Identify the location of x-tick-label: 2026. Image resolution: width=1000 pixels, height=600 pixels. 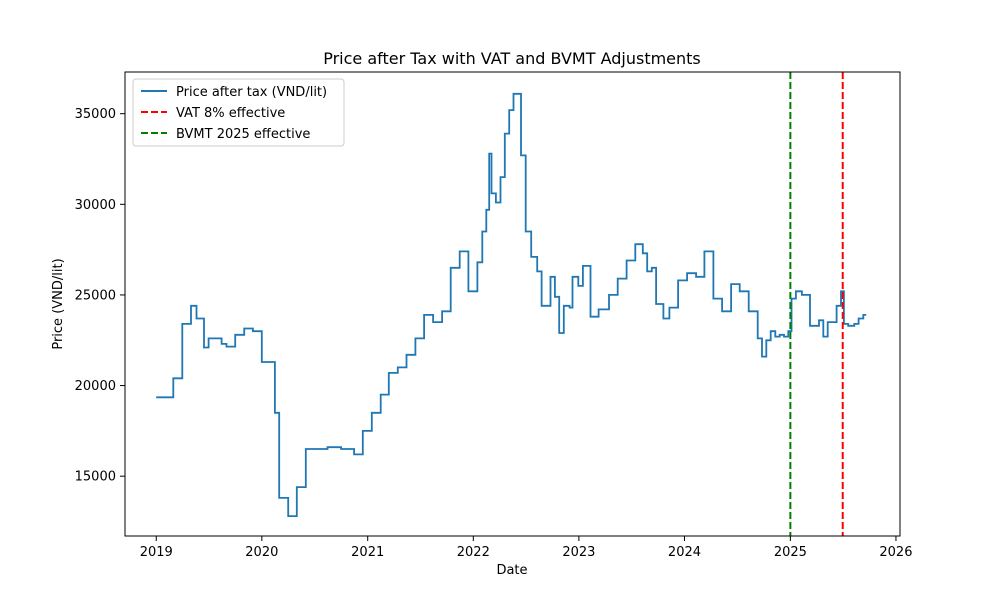
(895, 552).